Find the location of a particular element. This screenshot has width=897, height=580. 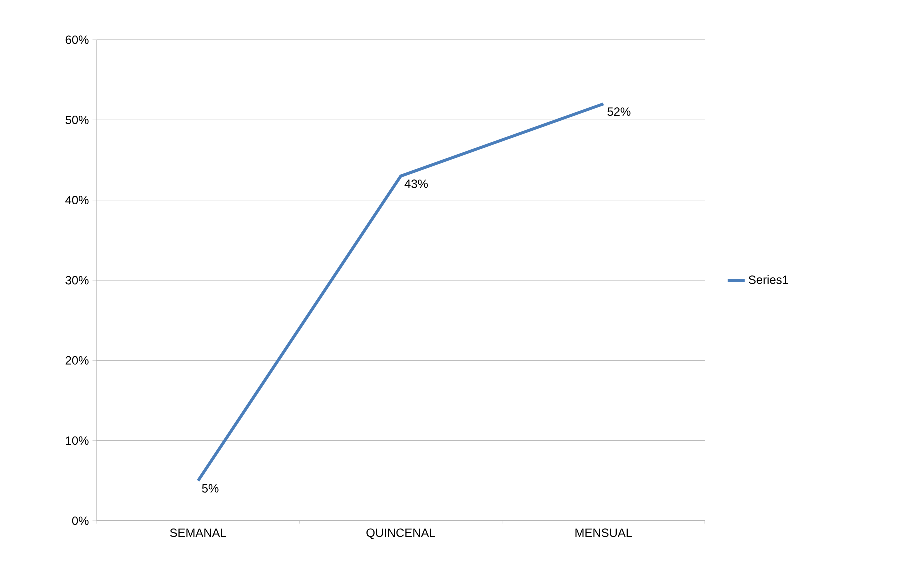

y-tick-label: 0% is located at coordinates (80, 521).